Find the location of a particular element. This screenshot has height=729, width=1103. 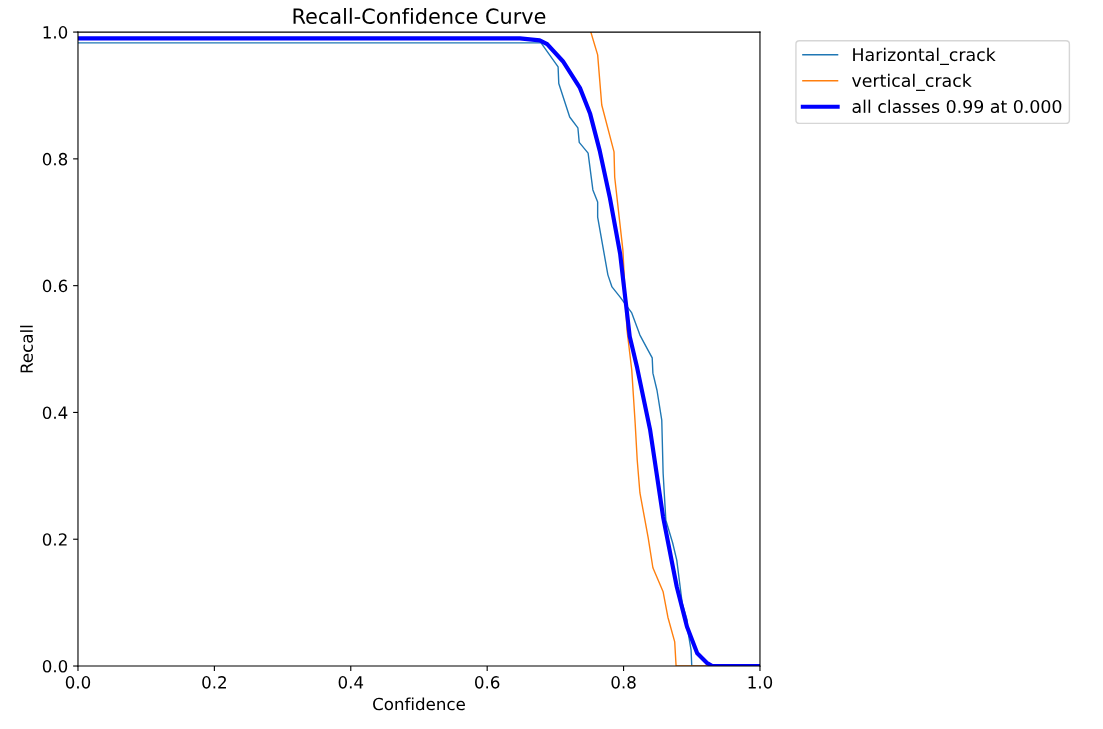

chart-title: Recall-Confidence Curve is located at coordinates (419, 16).